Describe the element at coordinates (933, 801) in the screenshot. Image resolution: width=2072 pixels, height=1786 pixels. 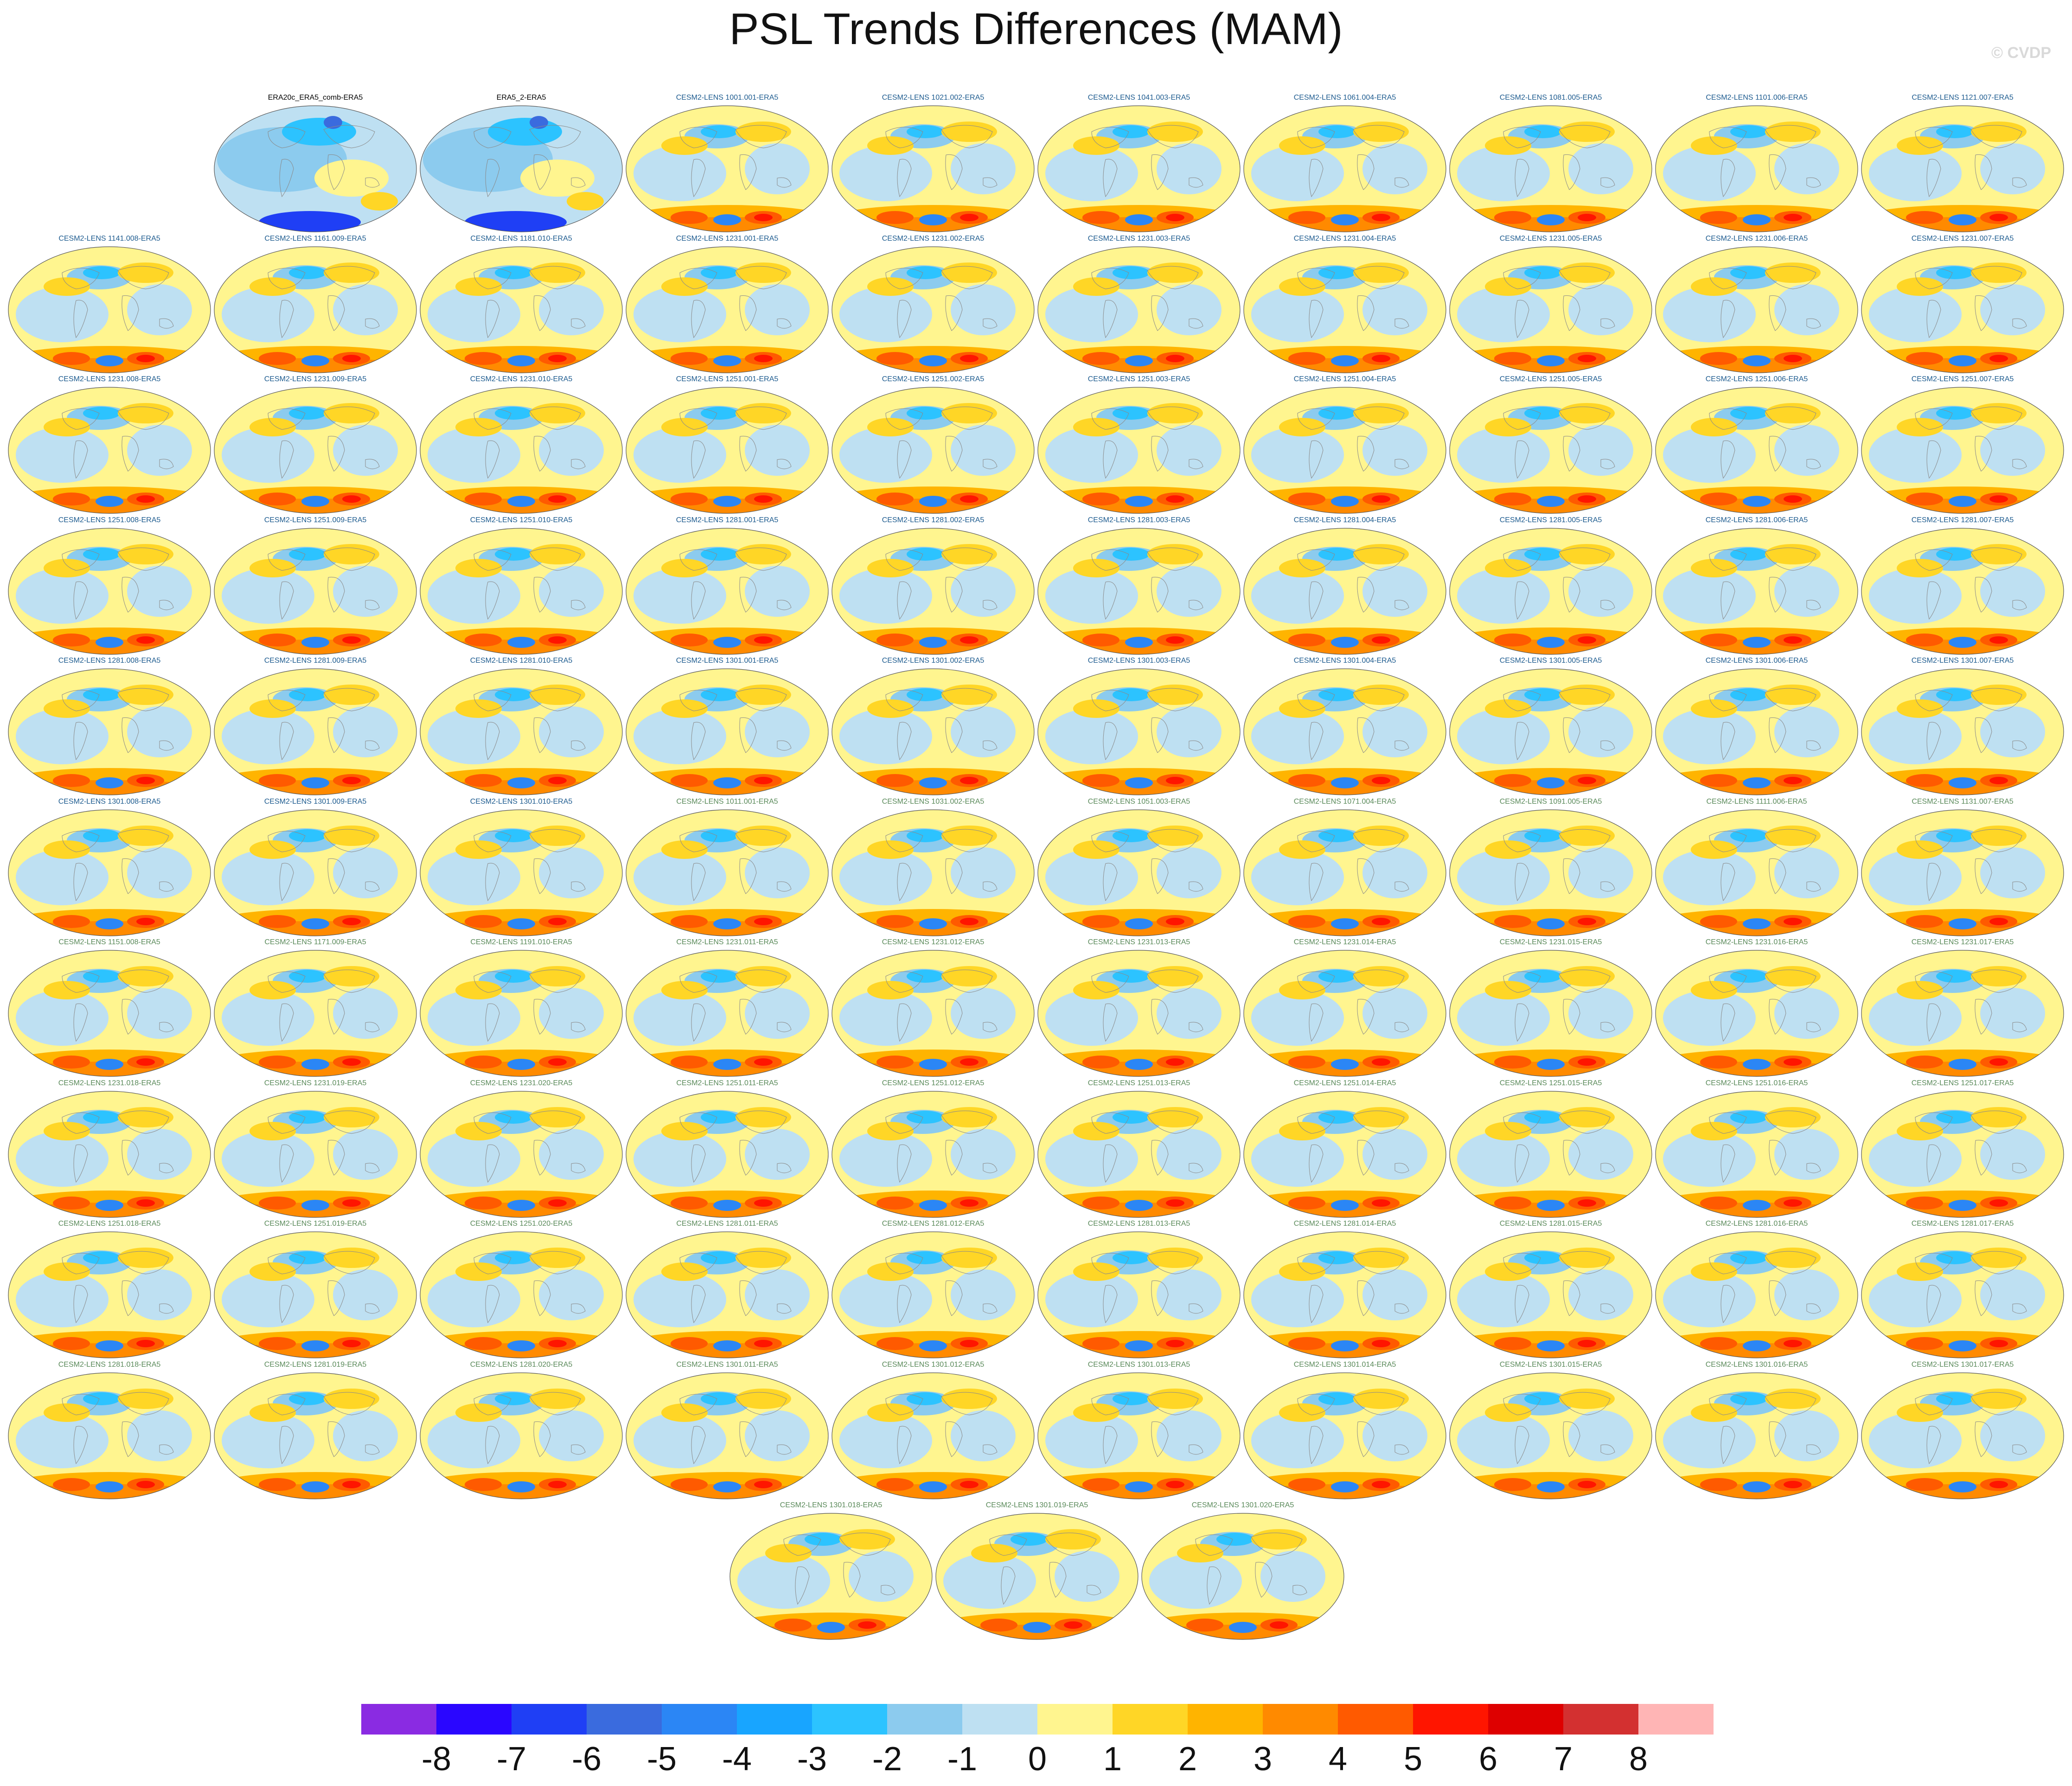
I see `panel-label: CESM2-LENS 1031.002-ERA5` at that location.